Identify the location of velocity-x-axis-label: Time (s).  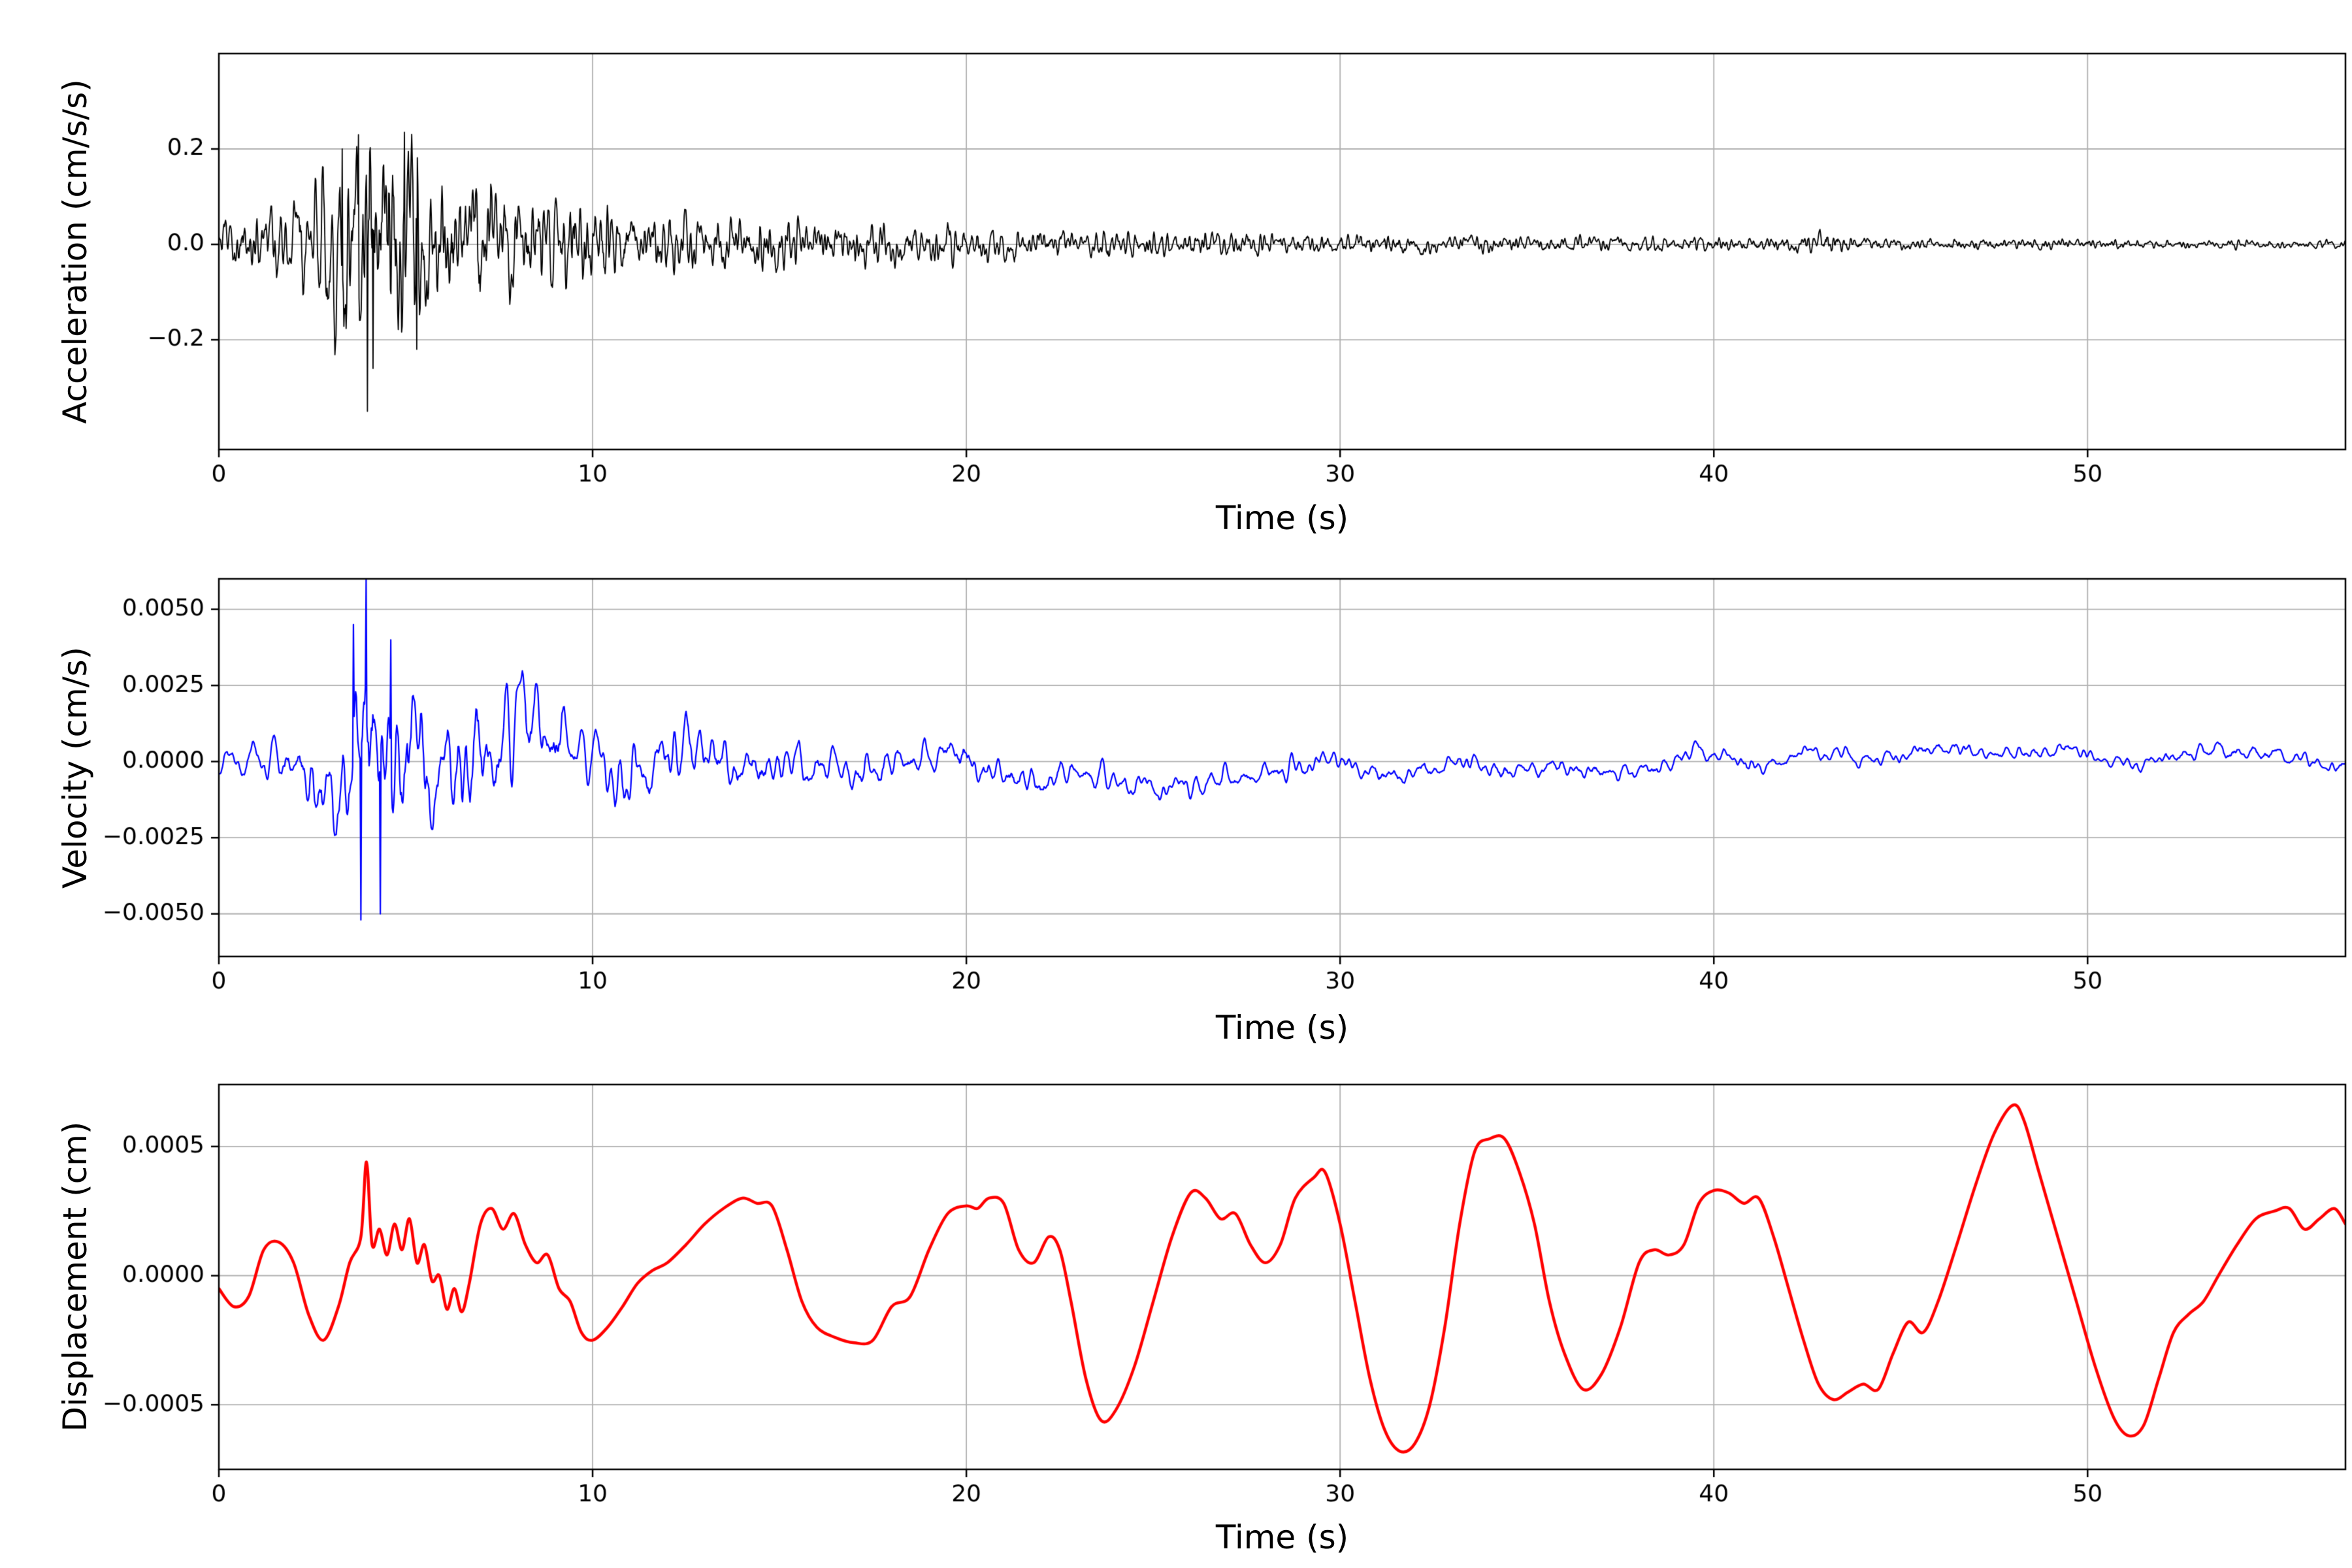
(1282, 1028).